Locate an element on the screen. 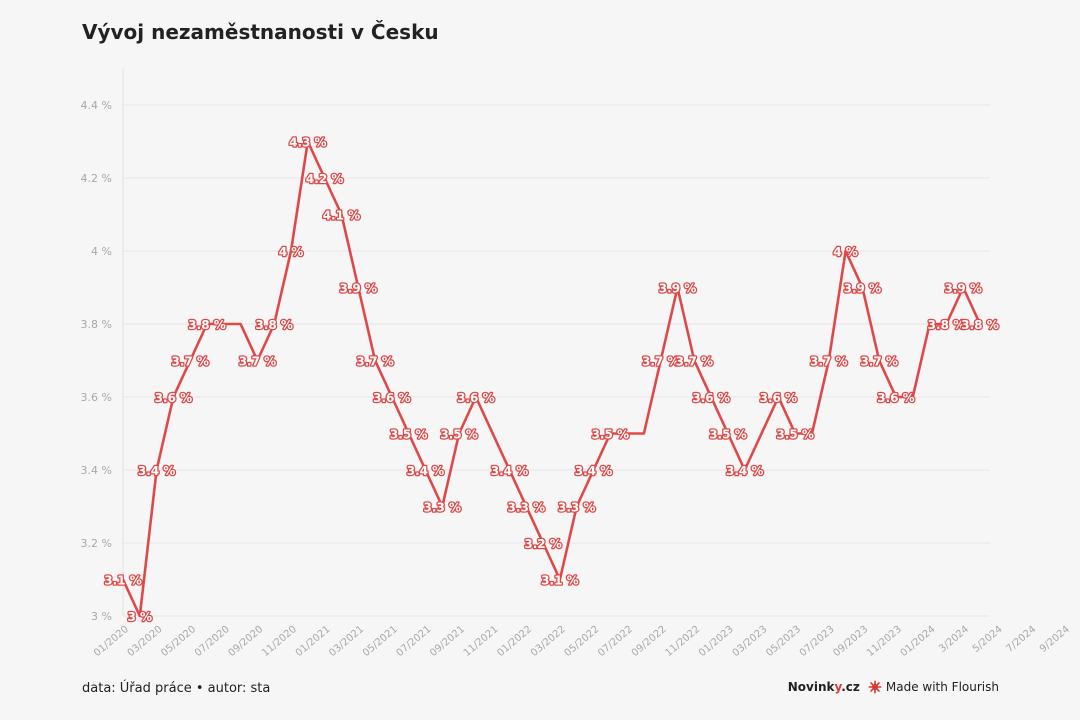 The width and height of the screenshot is (1080, 720). x-tick-label: 7/2024 is located at coordinates (1021, 639).